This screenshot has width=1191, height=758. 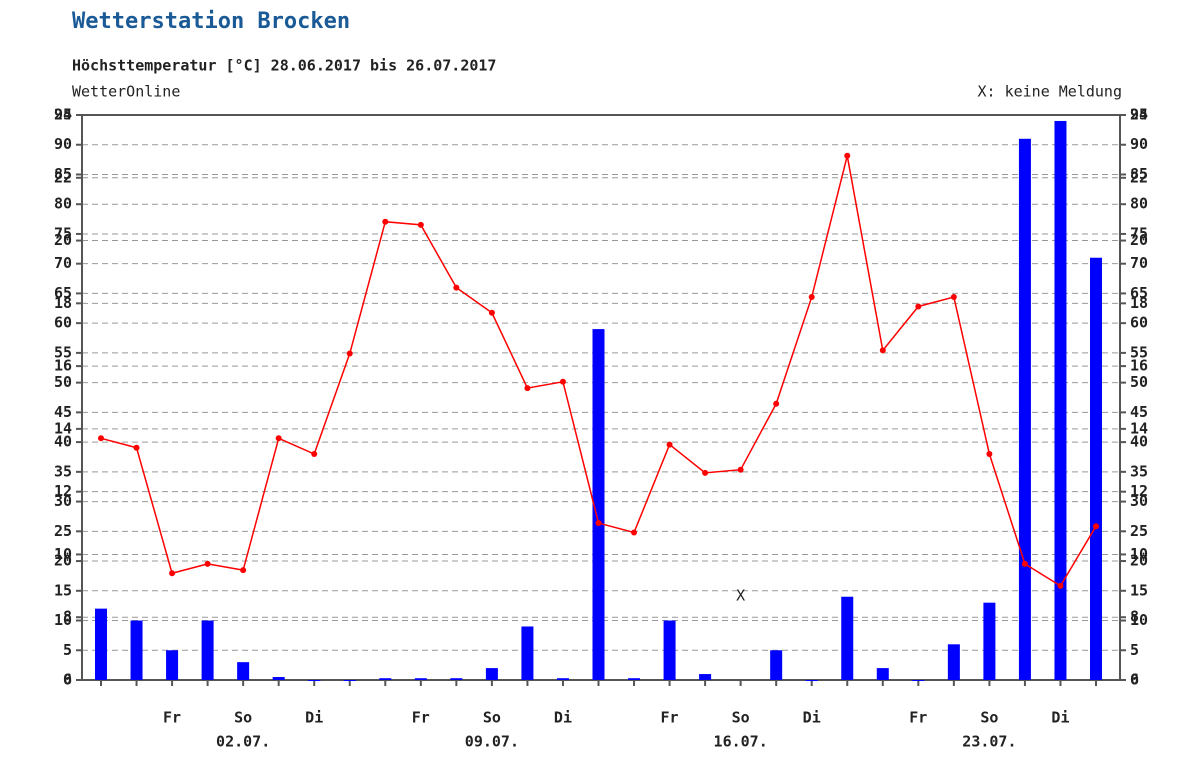 What do you see at coordinates (1139, 293) in the screenshot?
I see `y-tick-label: 65` at bounding box center [1139, 293].